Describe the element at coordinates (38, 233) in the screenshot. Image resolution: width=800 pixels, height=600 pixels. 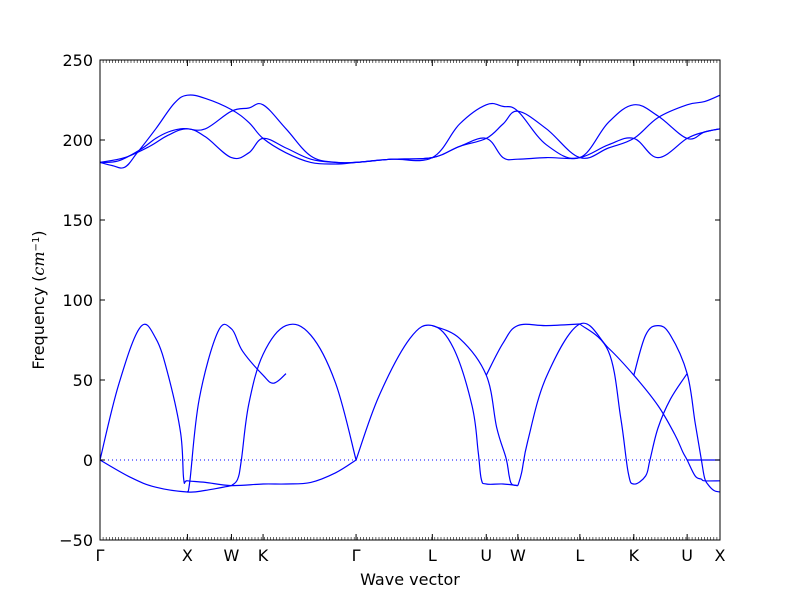
I see `y-axis-label-close: )` at that location.